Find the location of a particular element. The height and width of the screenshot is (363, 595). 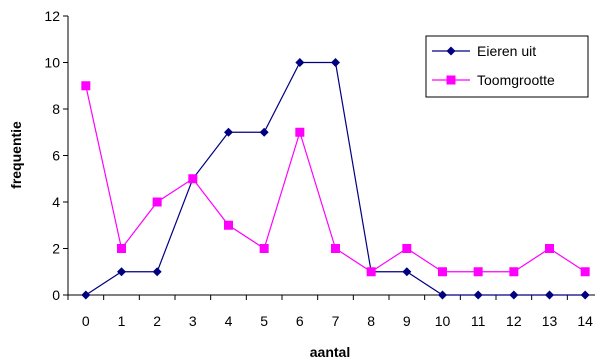

x-tick-label: 10 is located at coordinates (443, 321).